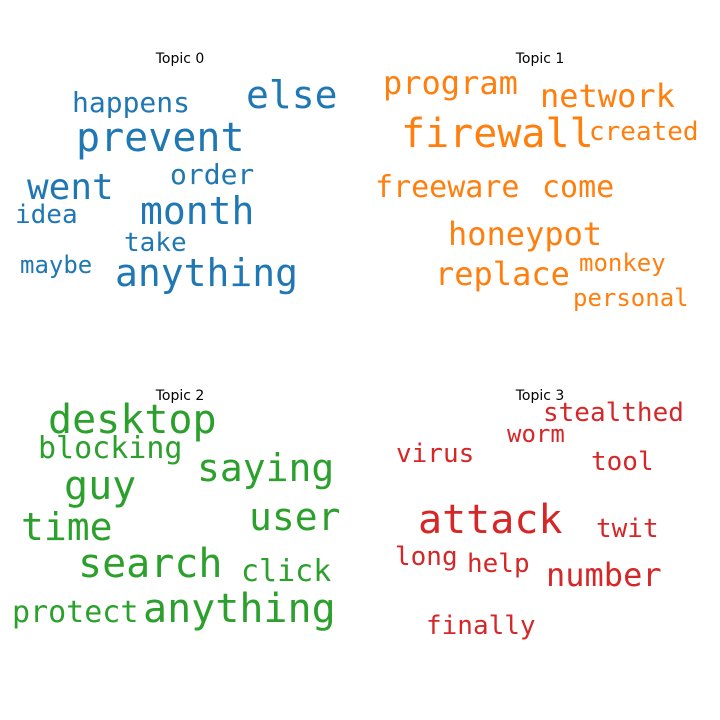  I want to click on word: network, so click(607, 96).